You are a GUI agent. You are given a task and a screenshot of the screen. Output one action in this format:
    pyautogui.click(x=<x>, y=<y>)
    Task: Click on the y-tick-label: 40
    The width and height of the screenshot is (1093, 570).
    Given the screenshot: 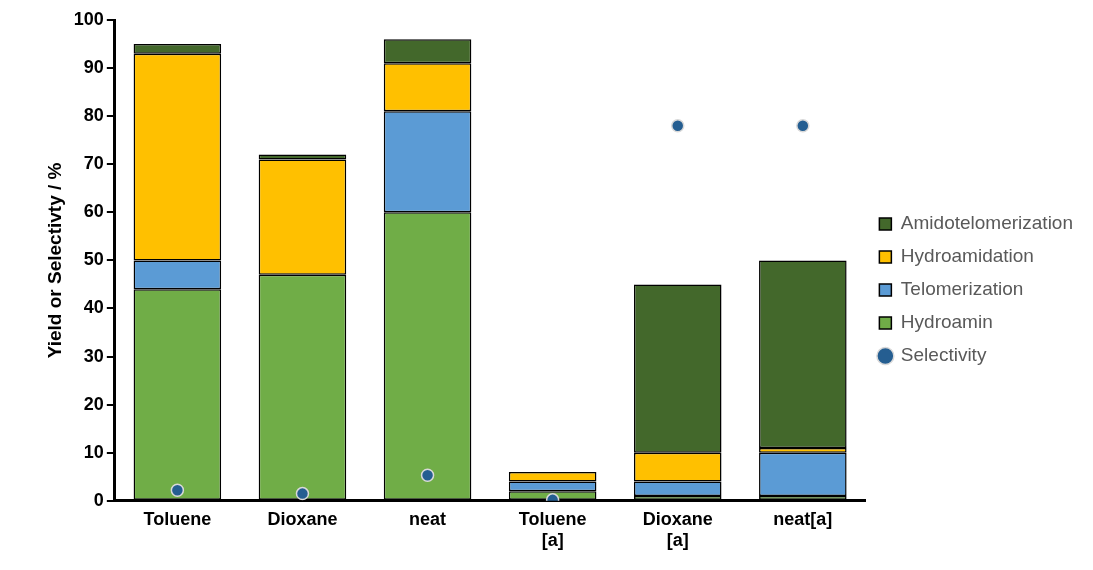 What is the action you would take?
    pyautogui.click(x=93, y=307)
    